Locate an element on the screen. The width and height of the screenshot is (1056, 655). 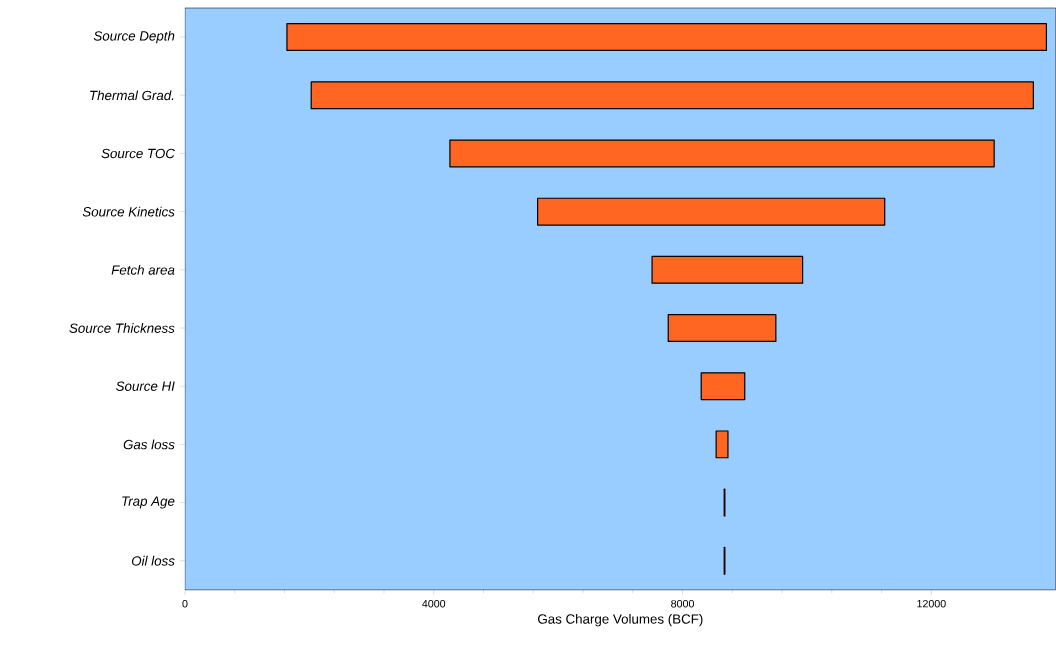
y-tick-label: Fetch area is located at coordinates (143, 270).